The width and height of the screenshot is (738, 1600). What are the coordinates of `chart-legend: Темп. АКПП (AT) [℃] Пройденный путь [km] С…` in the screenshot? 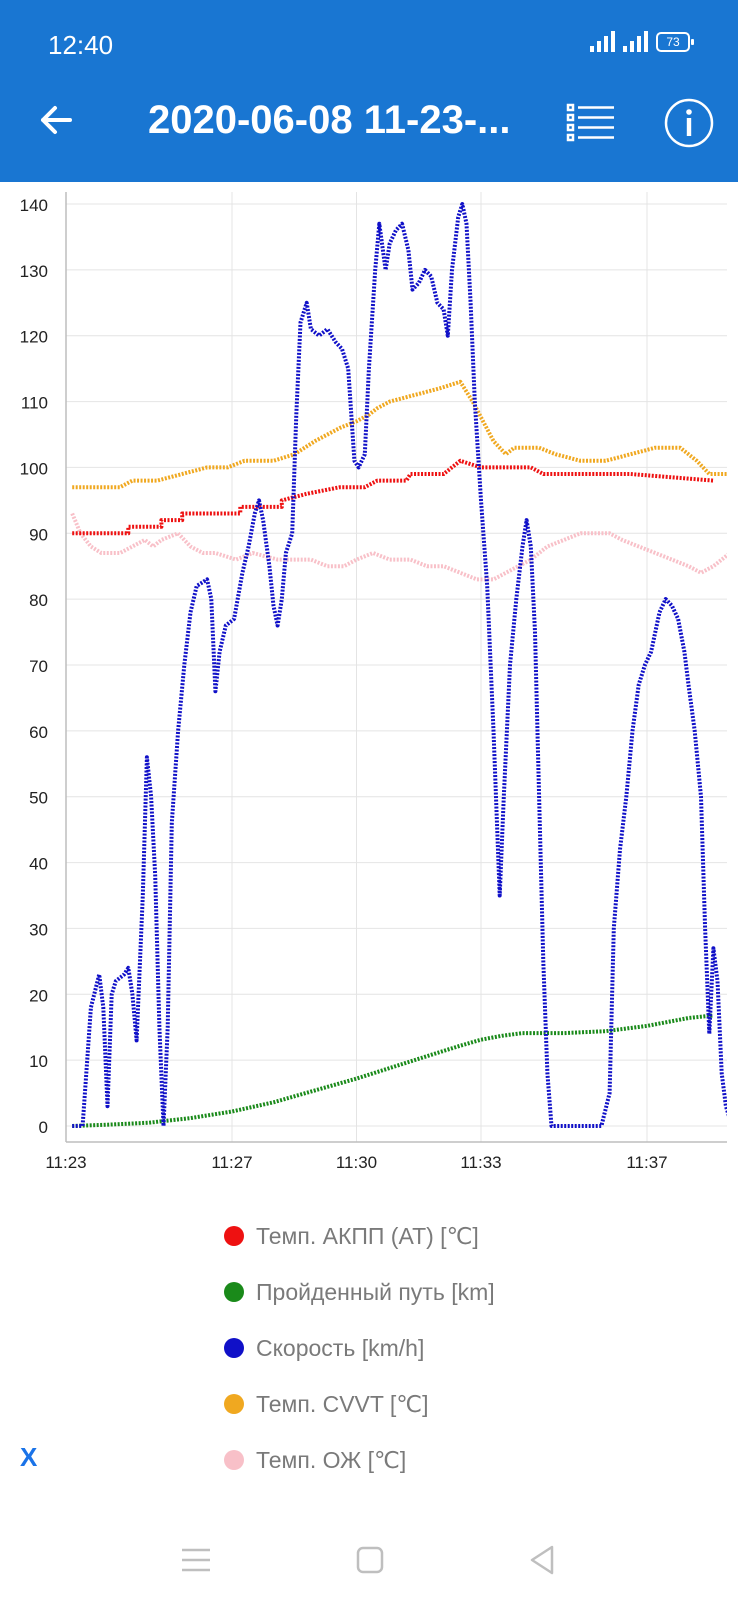 It's located at (359, 1348).